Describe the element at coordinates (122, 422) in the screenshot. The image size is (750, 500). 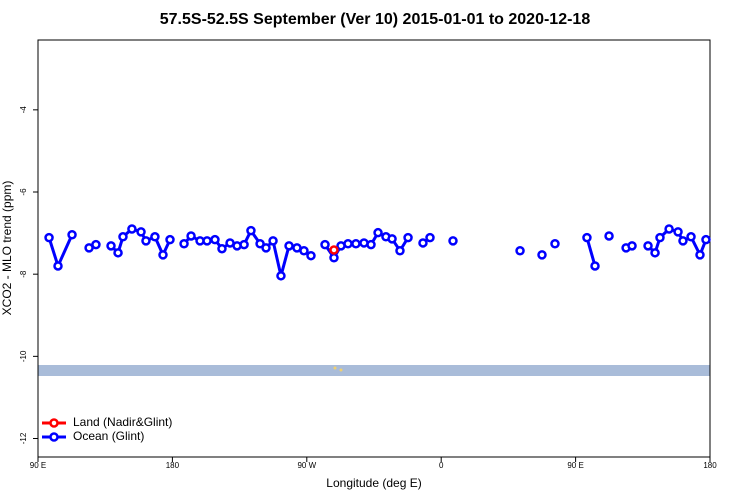
I see `legend-label: Land (Nadir&Glint)` at that location.